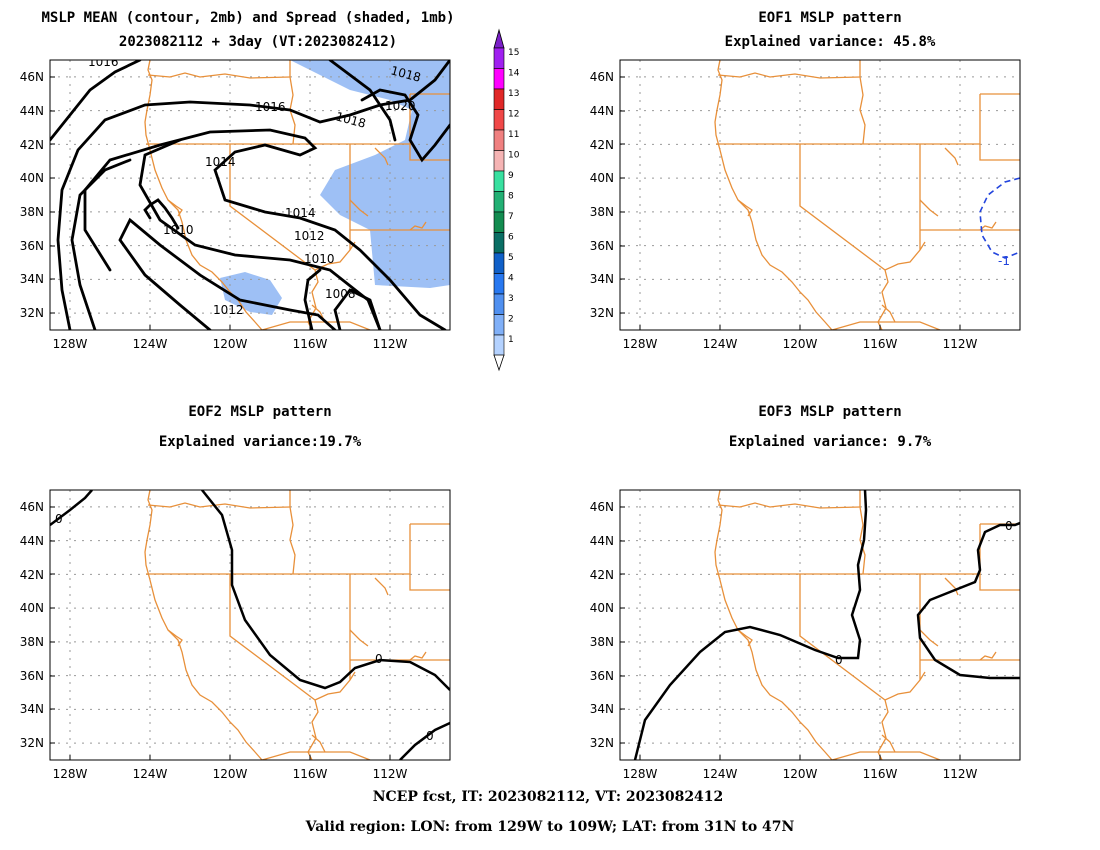 Image resolution: width=1100 pixels, height=850 pixels. What do you see at coordinates (511, 320) in the screenshot?
I see `colorbar-label: 2` at bounding box center [511, 320].